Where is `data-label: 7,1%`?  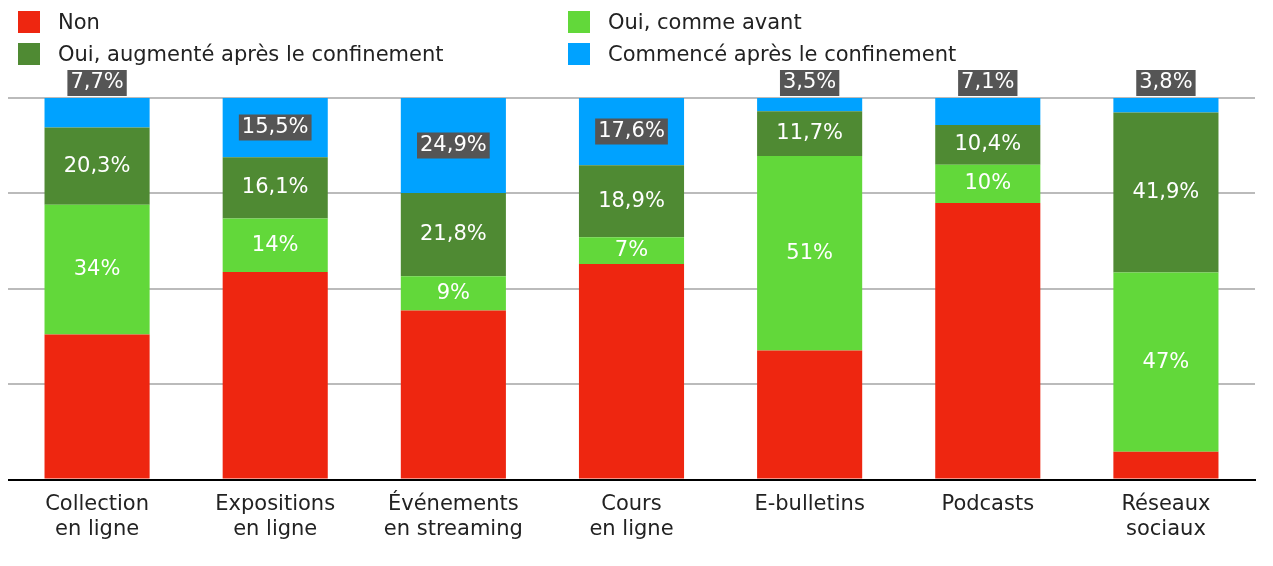 data-label: 7,1% is located at coordinates (988, 81).